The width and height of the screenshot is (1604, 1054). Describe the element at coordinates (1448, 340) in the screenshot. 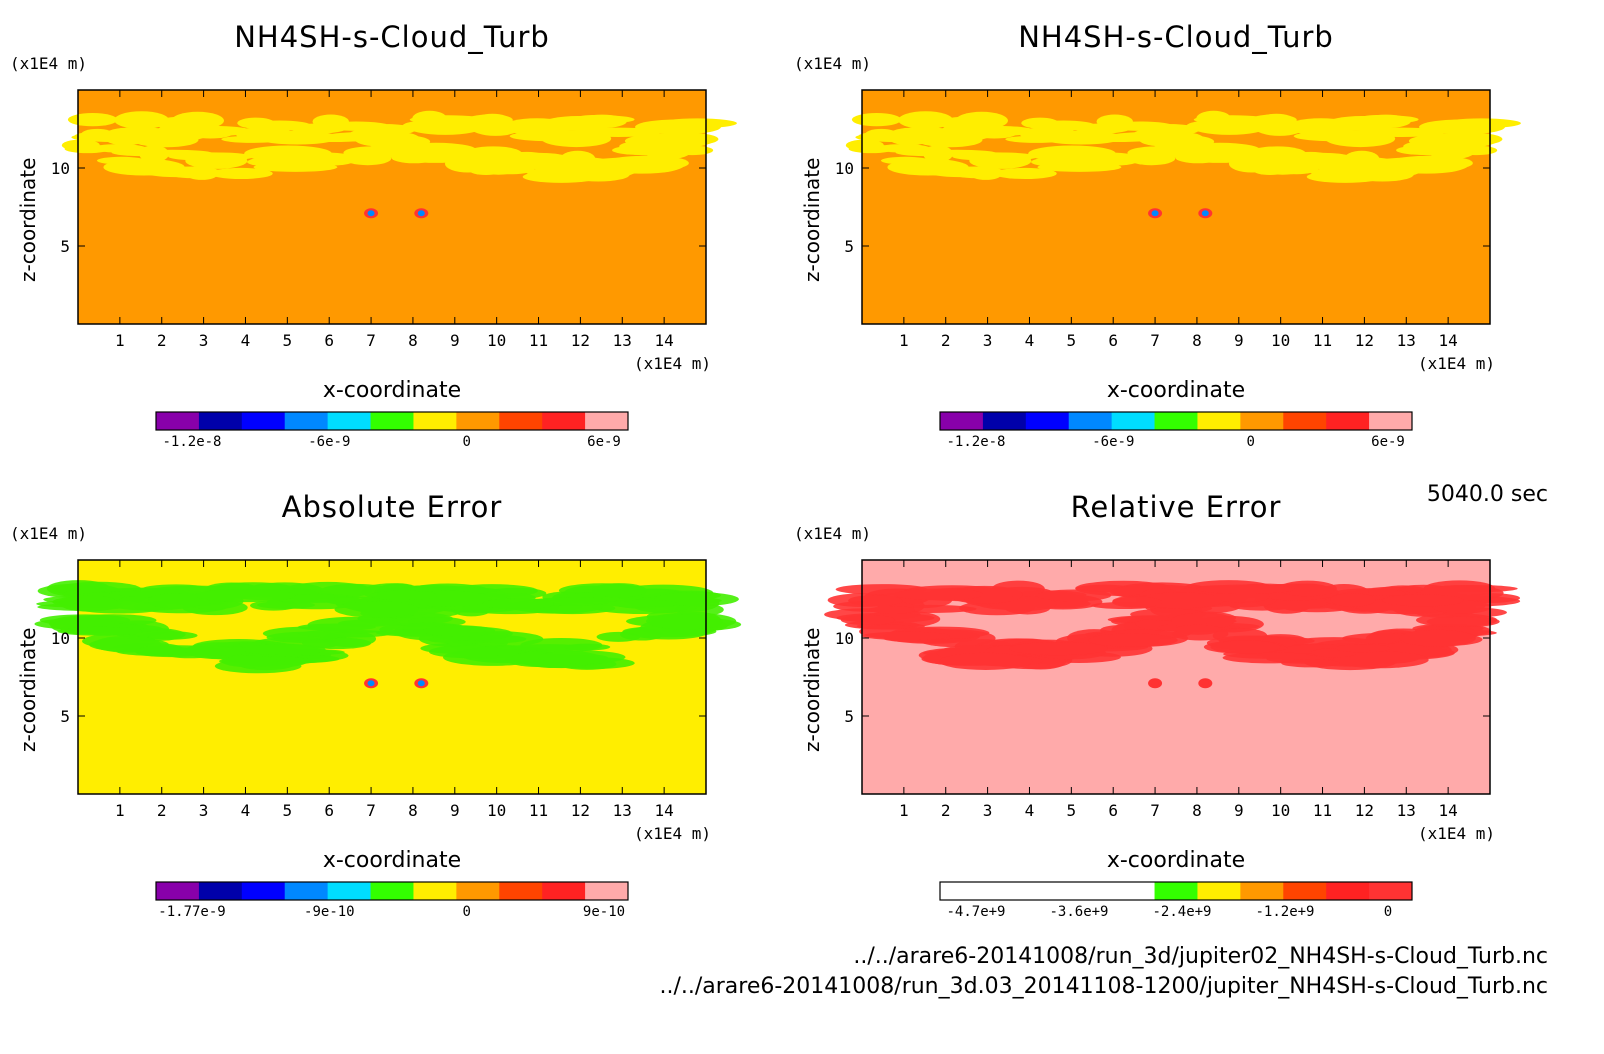

I see `x-tick-label: 14` at that location.